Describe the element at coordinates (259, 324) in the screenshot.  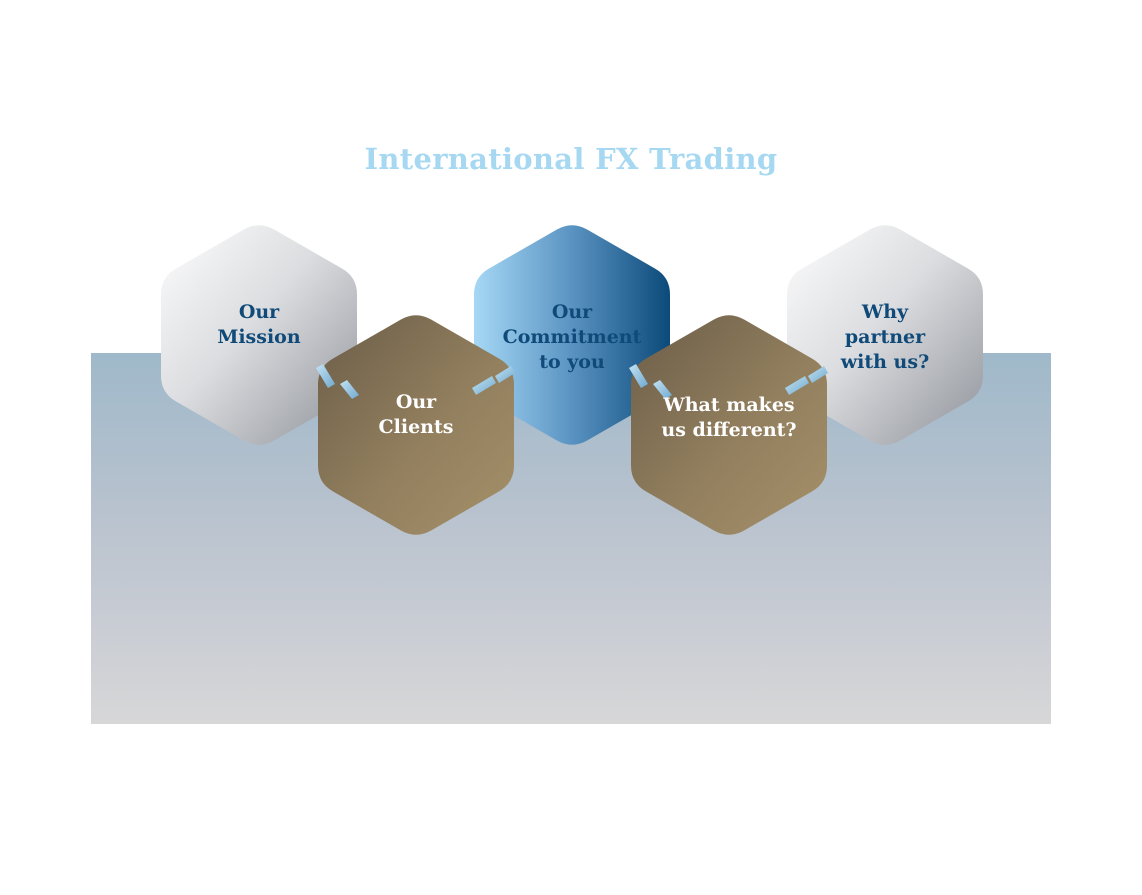
I see `hexagon-label-our-mission: Our Mission` at that location.